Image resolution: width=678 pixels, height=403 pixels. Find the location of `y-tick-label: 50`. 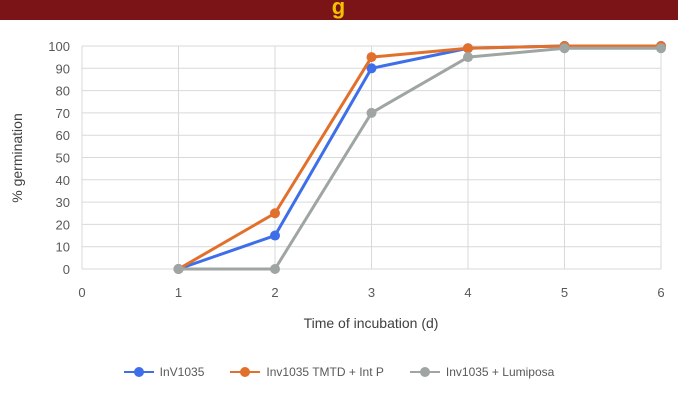

y-tick-label: 50 is located at coordinates (63, 158).